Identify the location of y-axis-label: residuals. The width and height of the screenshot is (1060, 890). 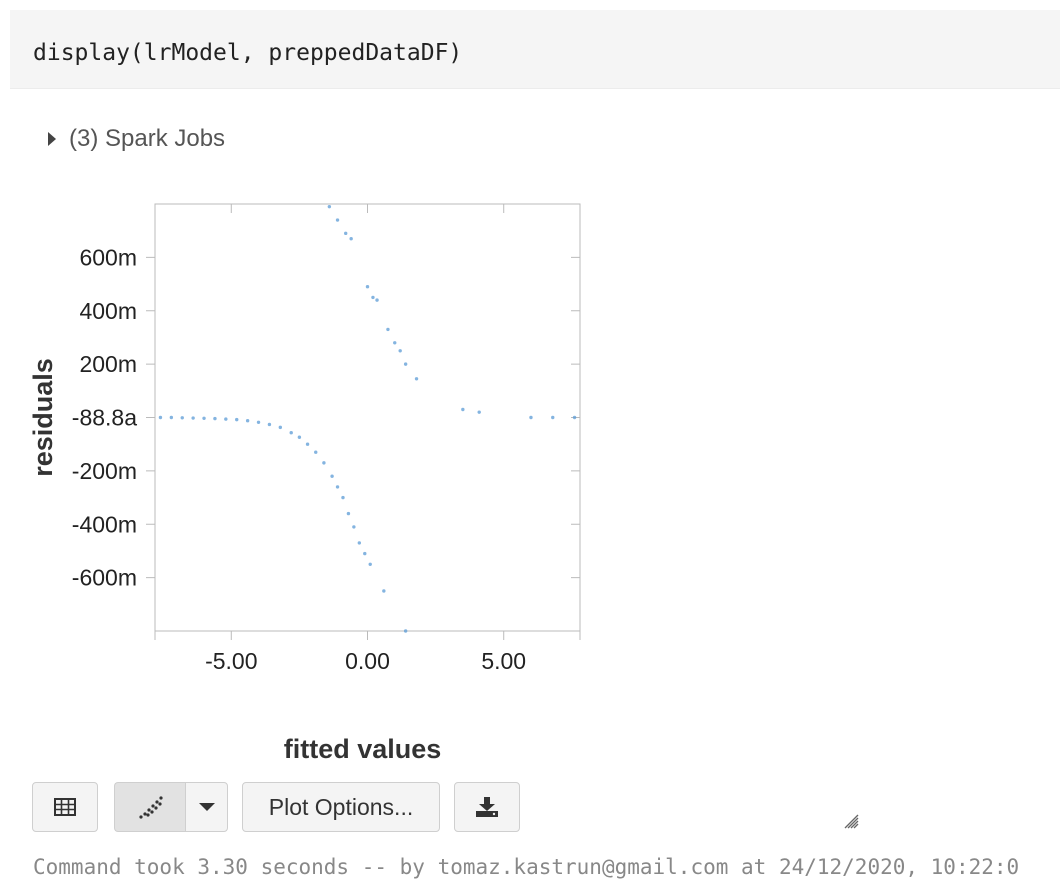
(43, 417).